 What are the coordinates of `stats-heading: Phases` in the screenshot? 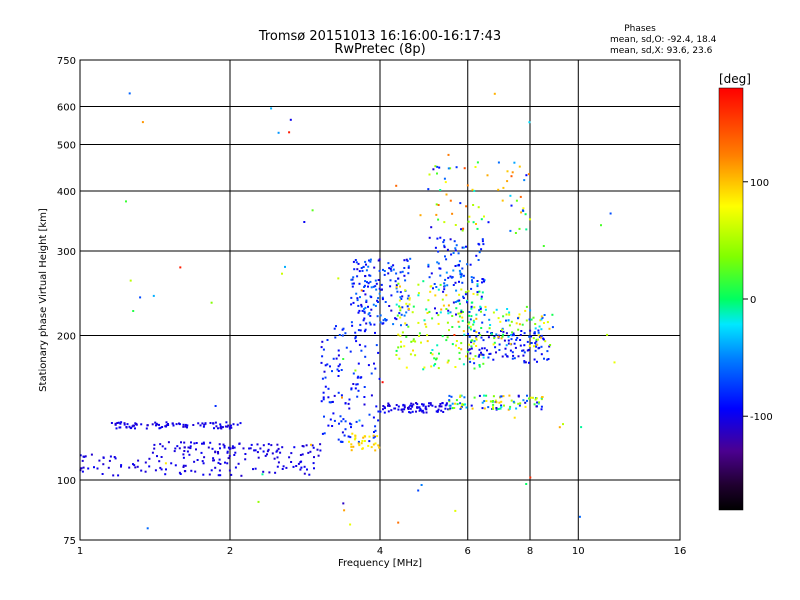 It's located at (640, 29).